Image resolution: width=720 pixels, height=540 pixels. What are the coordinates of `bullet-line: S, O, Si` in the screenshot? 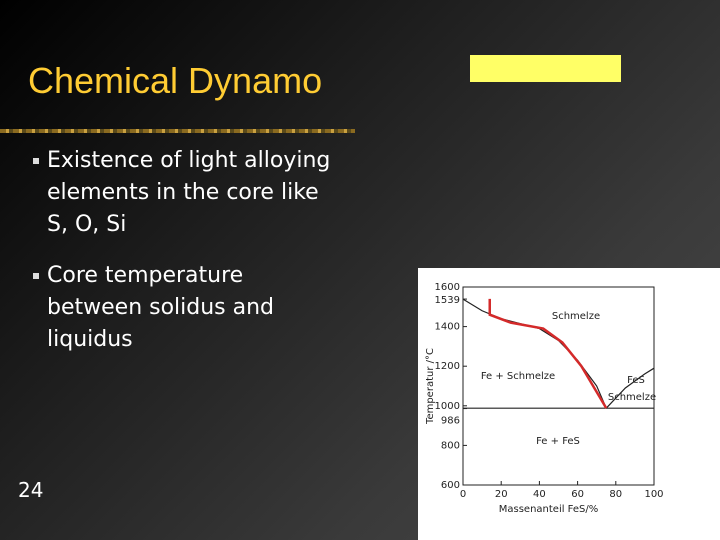 It's located at (87, 224).